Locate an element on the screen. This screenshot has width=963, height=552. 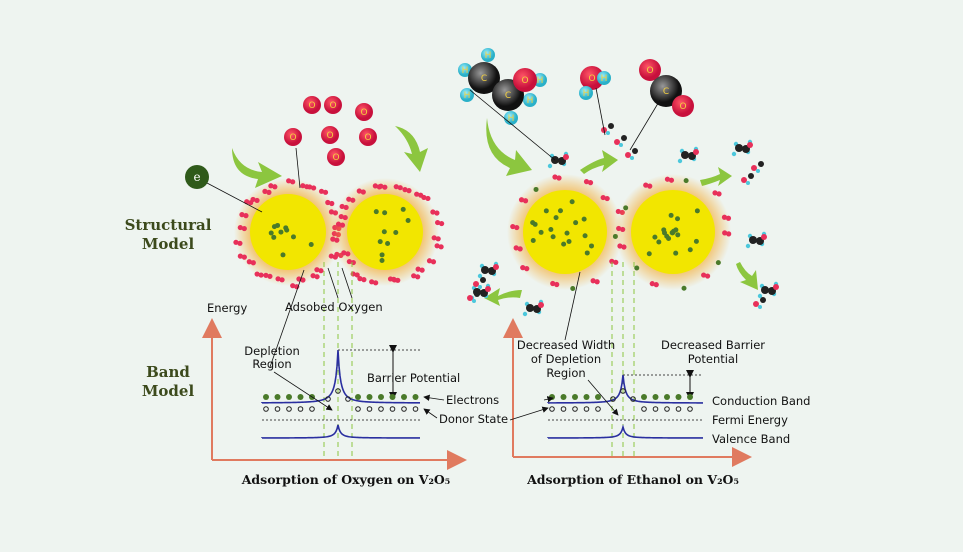
energy-label: Energy is located at coordinates (227, 308).